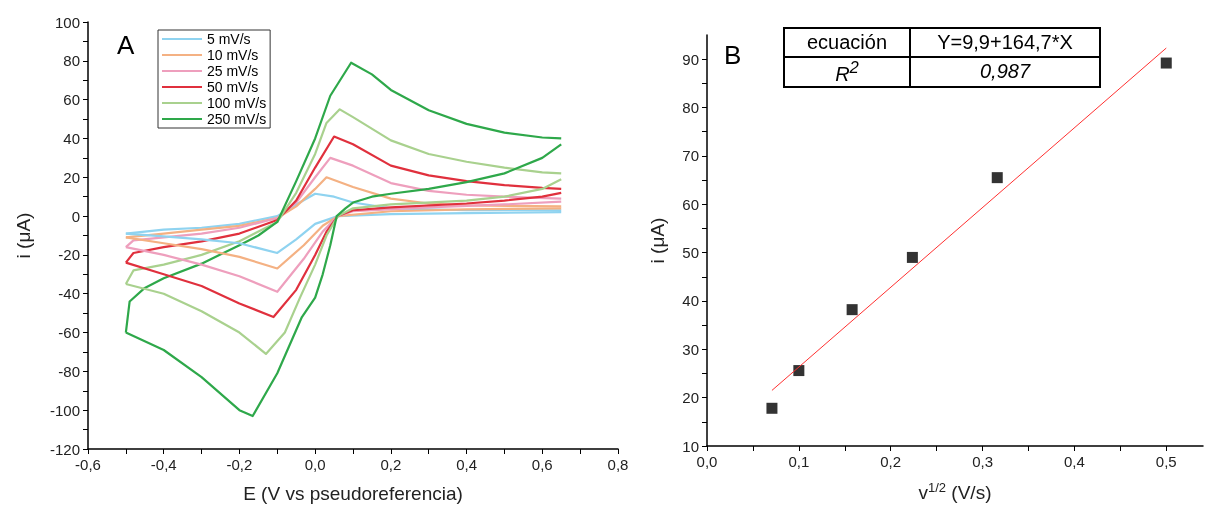  What do you see at coordinates (88, 464) in the screenshot?
I see `x-tick-label: -0,6` at bounding box center [88, 464].